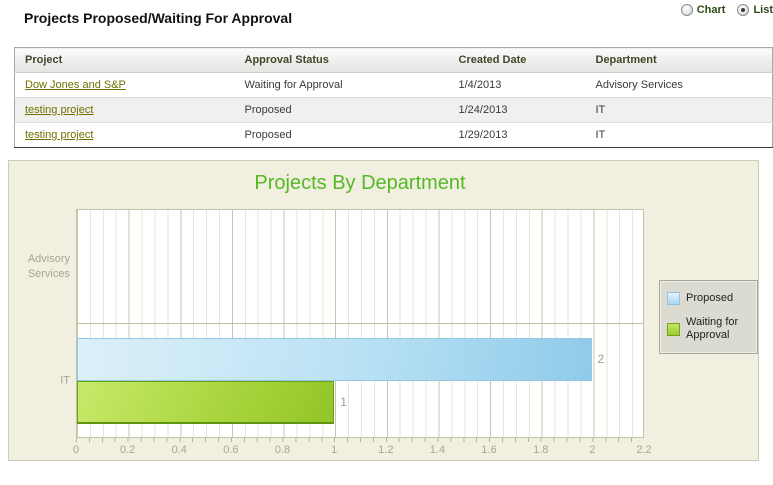 The width and height of the screenshot is (773, 485). Describe the element at coordinates (489, 450) in the screenshot. I see `x-tick-label: 1.6` at that location.